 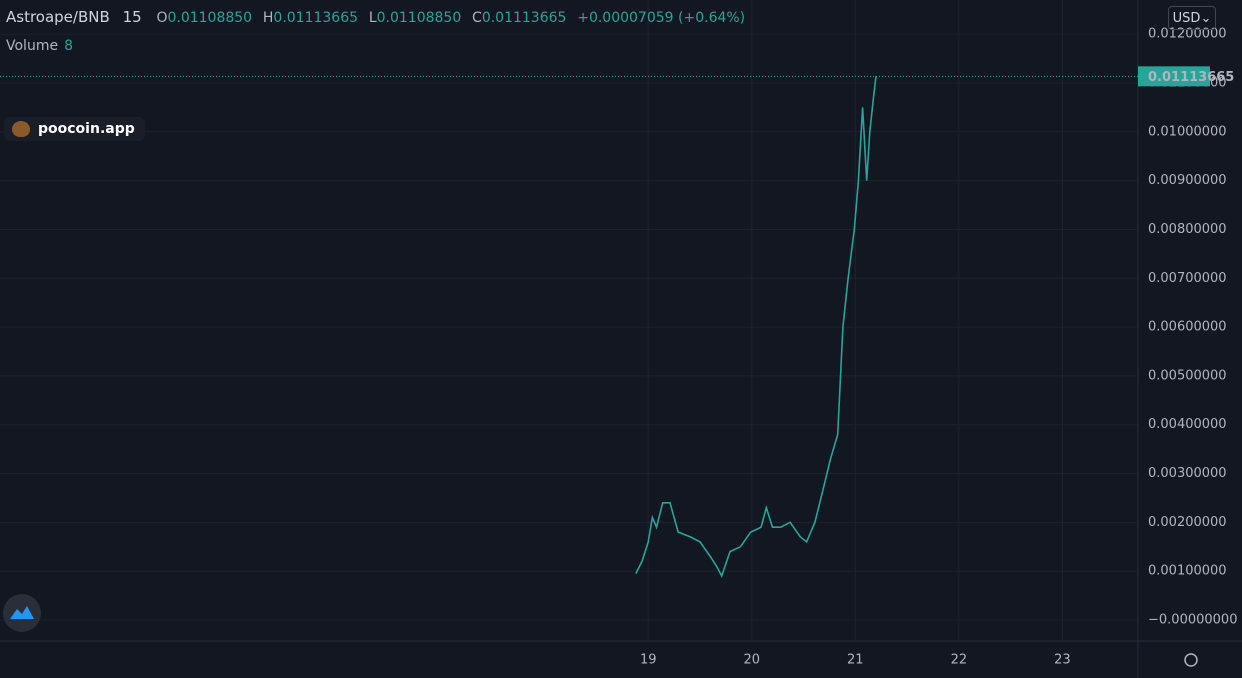 I want to click on tv-logo-icon, so click(x=22, y=612).